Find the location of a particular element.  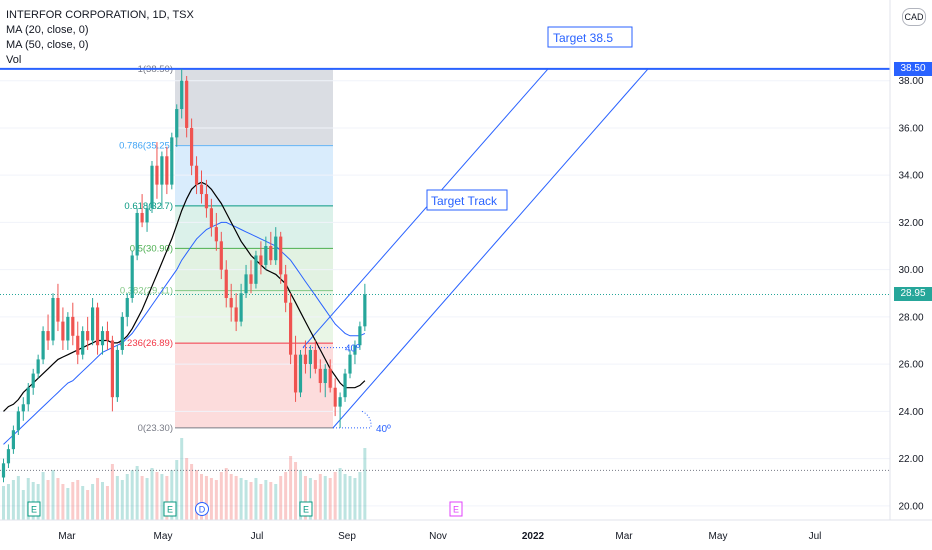

fib-level-label: 0(23.30) is located at coordinates (155, 428).